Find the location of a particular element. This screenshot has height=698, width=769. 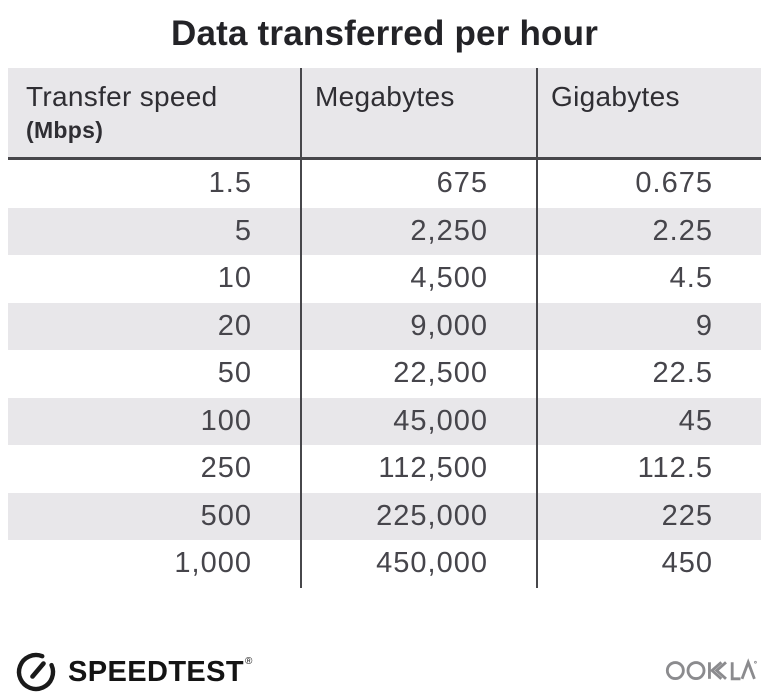

table-row: 500 225,000 225 is located at coordinates (384, 516).